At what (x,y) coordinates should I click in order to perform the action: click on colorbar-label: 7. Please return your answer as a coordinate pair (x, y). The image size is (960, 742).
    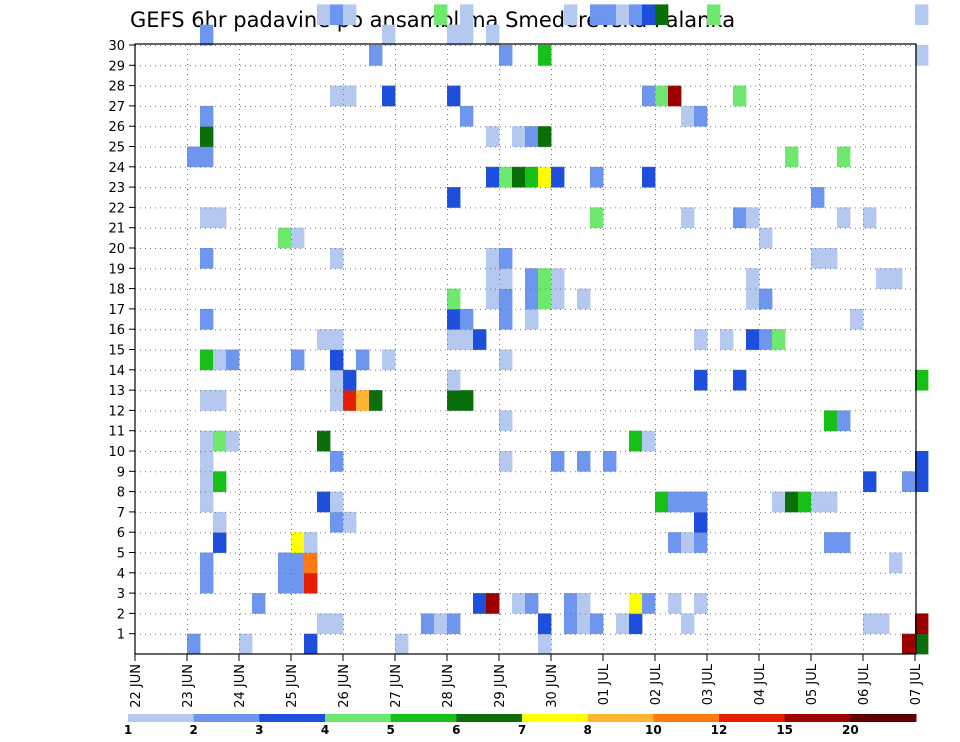
    Looking at the image, I should click on (522, 730).